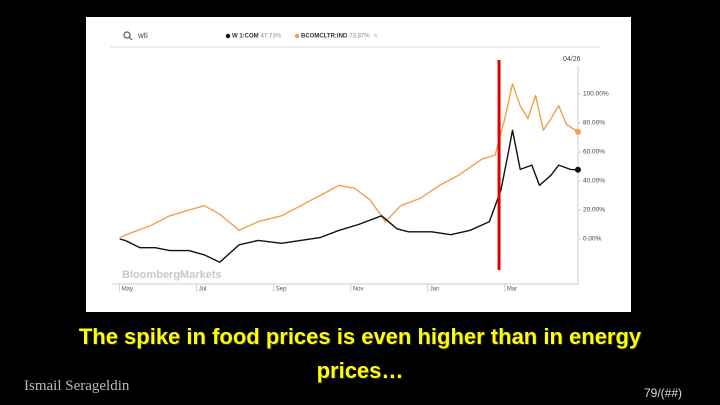 This screenshot has height=405, width=720. What do you see at coordinates (662, 393) in the screenshot?
I see `page-number: 79/(##)` at bounding box center [662, 393].